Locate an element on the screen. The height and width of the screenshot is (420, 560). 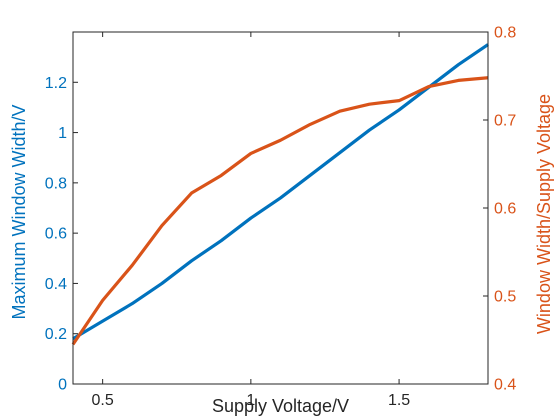
left-y-tick-label: 1.2 is located at coordinates (56, 83).